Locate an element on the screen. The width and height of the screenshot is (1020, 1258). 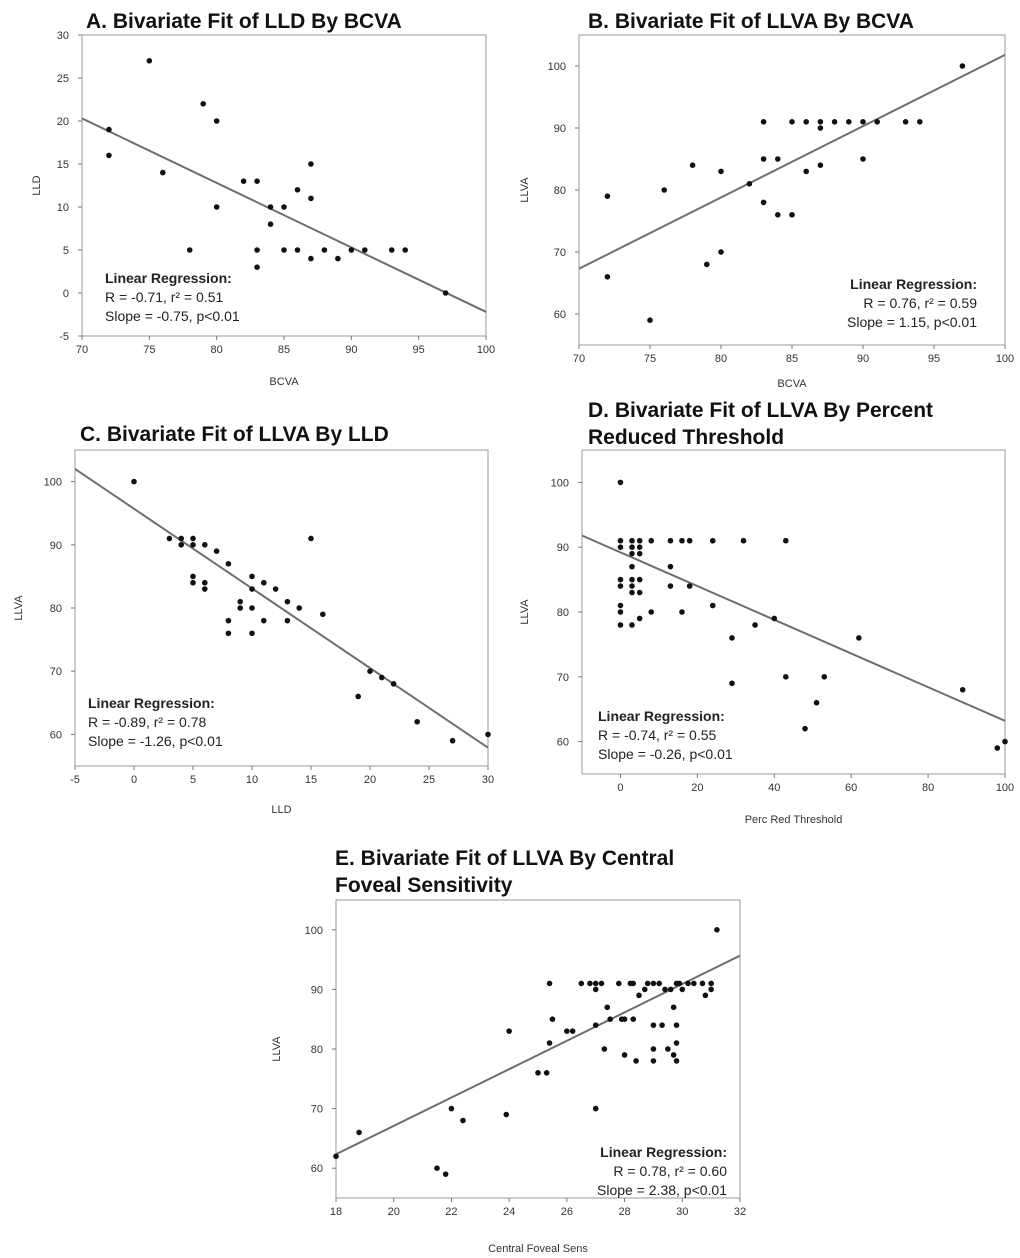
x-tick-label: 80 is located at coordinates (721, 359).